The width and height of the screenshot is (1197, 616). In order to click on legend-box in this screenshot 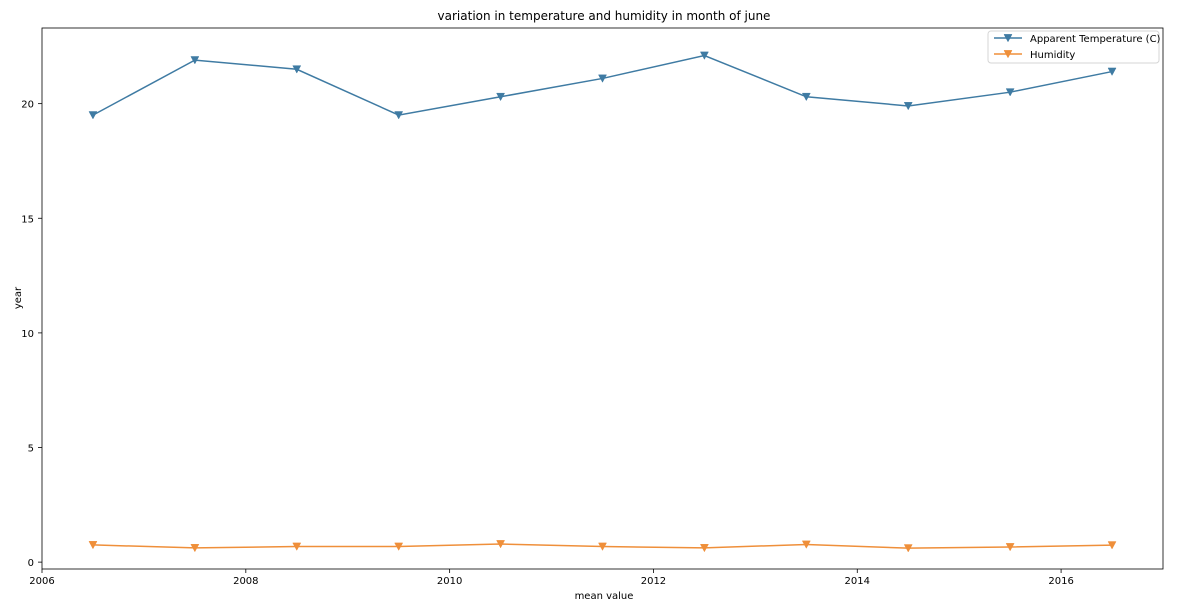, I will do `click(1073, 47)`.